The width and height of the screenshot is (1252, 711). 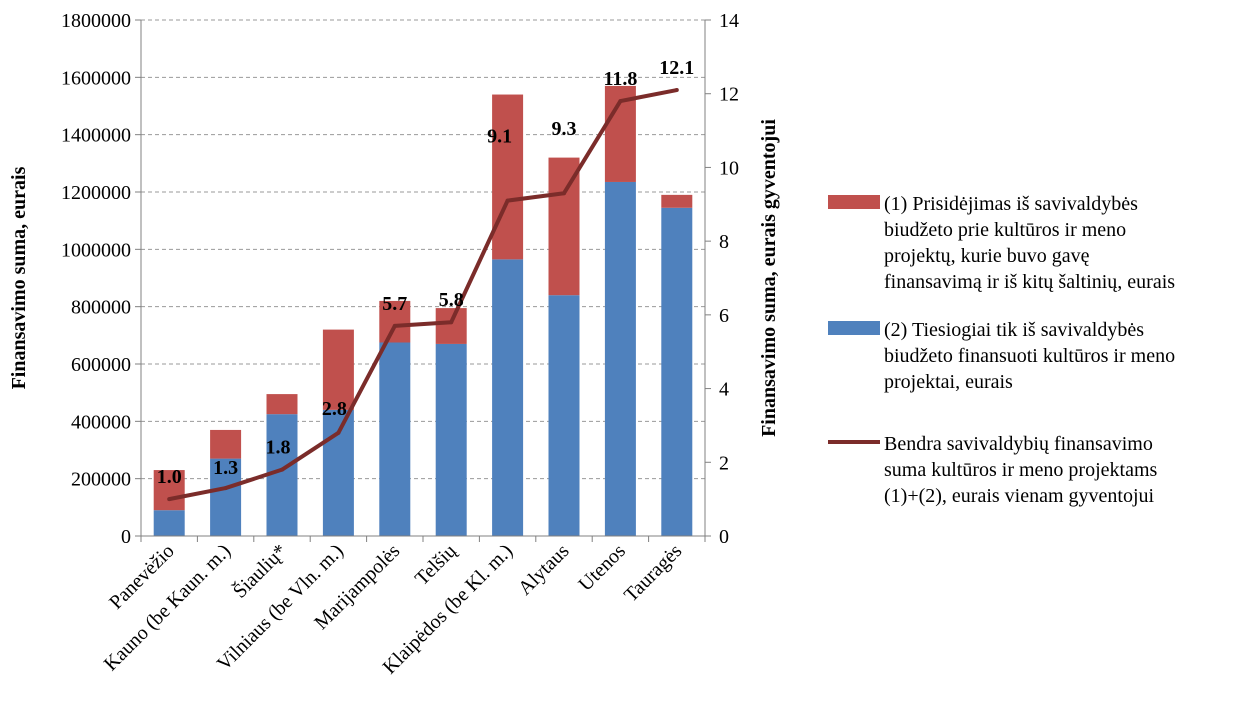 What do you see at coordinates (1029, 282) in the screenshot?
I see `legend-label: finansavimą ir iš kitų šaltinių, eurais` at bounding box center [1029, 282].